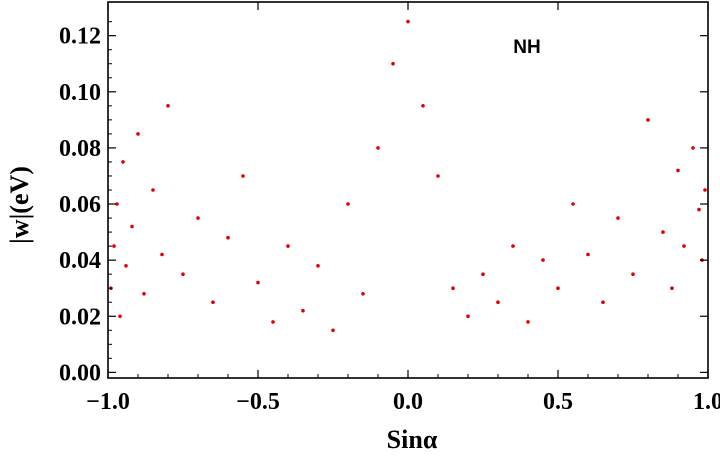 The width and height of the screenshot is (720, 460). I want to click on y-tick-label: 0.12, so click(80, 37).